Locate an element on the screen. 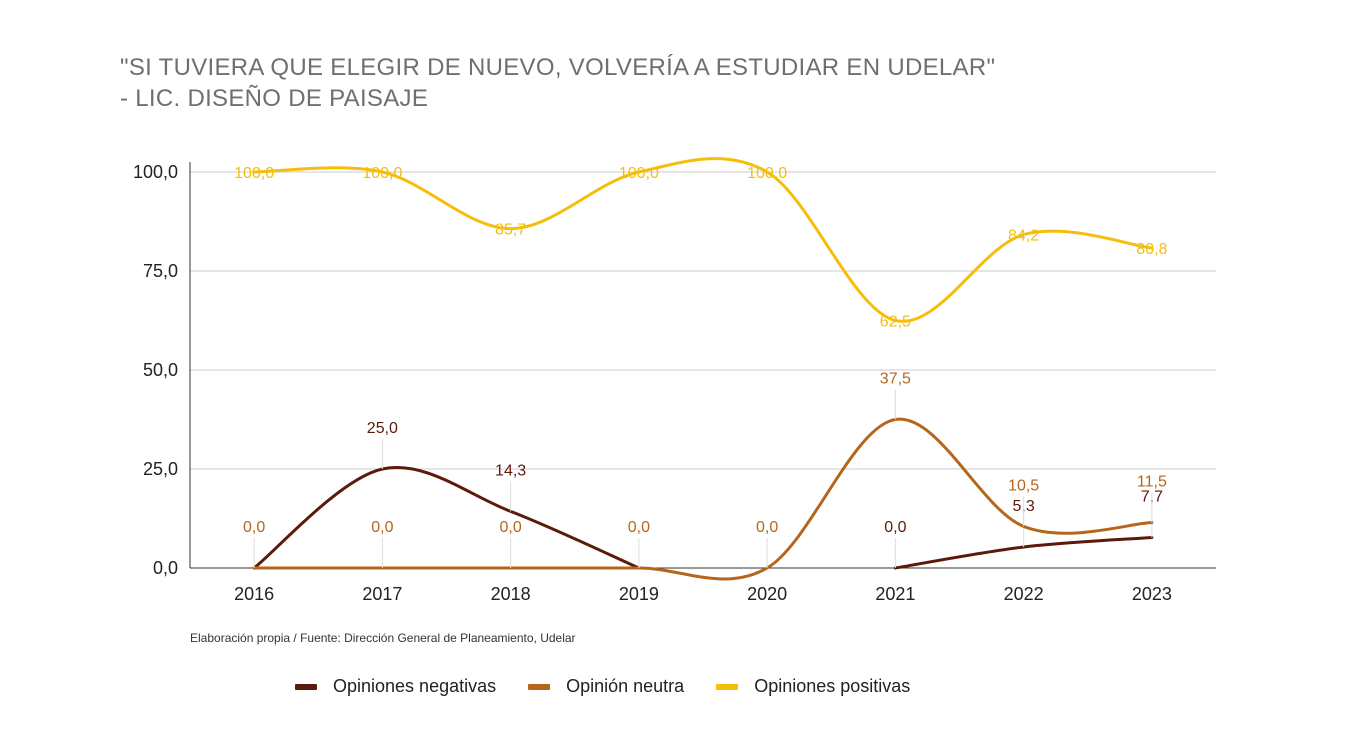 Image resolution: width=1355 pixels, height=754 pixels. legend-label: Opiniones negativas is located at coordinates (415, 686).